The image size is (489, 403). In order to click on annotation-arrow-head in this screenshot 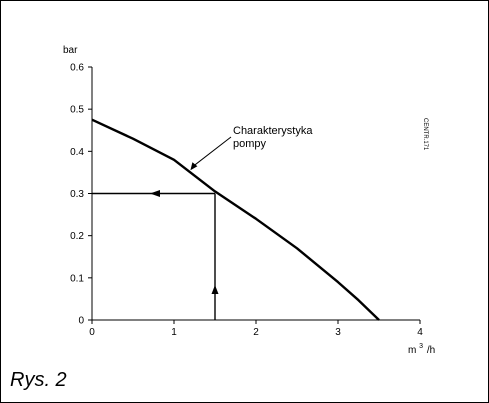, I will do `click(194, 166)`.